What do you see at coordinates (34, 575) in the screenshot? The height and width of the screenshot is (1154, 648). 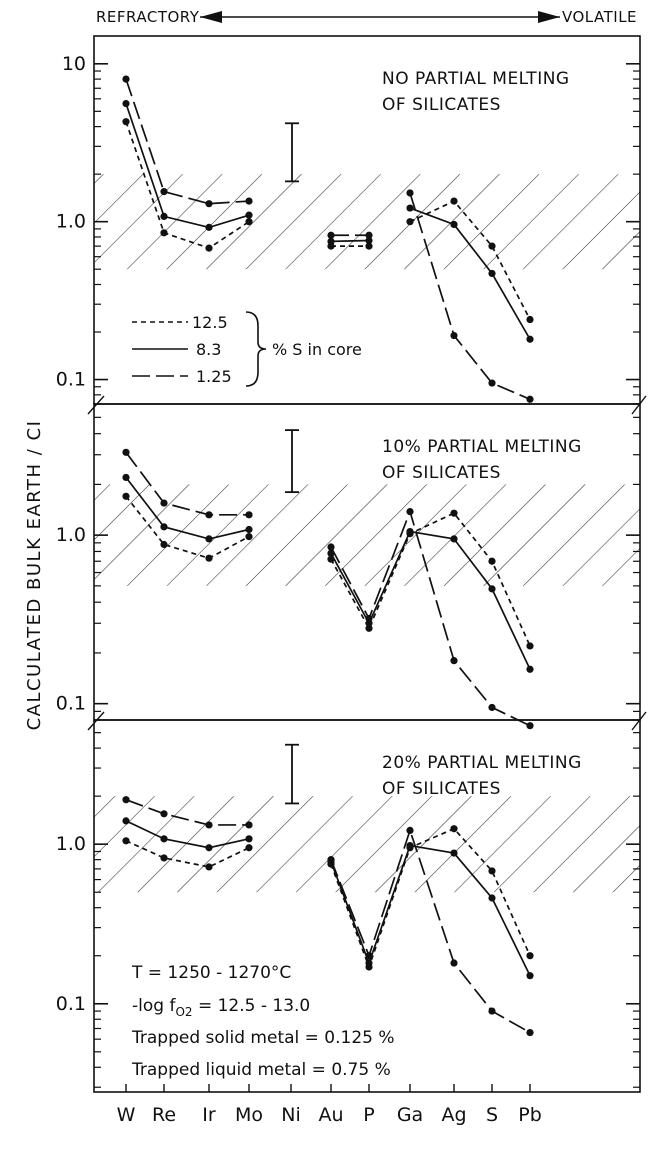 I see `y-axis-label: CALCULATED BULK EARTH / CI` at bounding box center [34, 575].